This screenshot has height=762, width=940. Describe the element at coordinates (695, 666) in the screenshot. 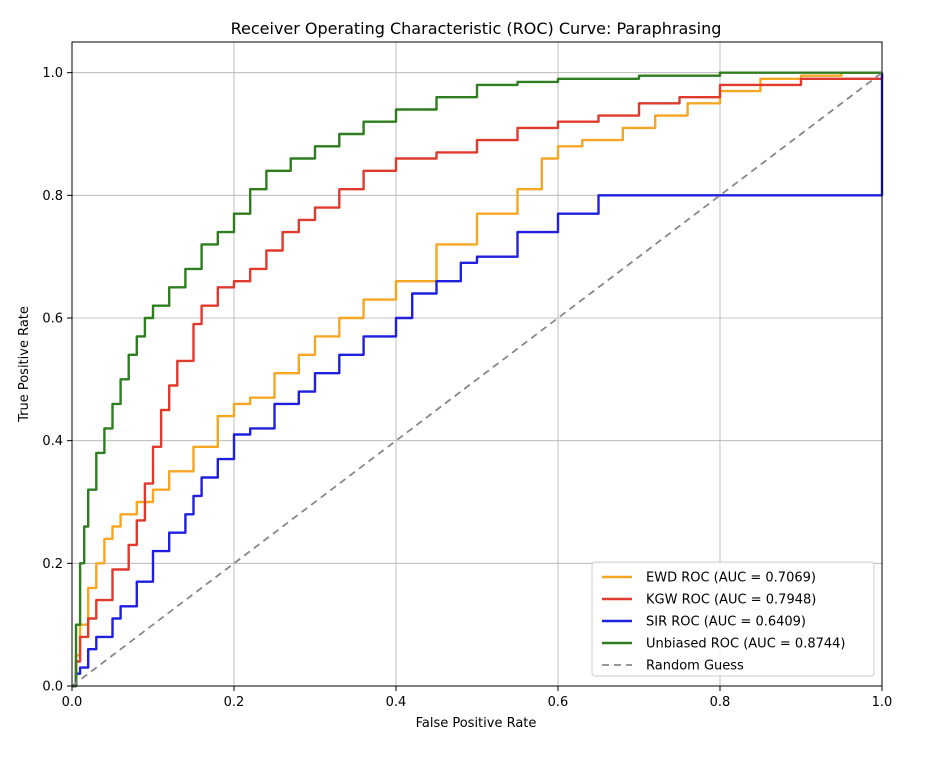

I see `legend-label: Random Guess` at that location.